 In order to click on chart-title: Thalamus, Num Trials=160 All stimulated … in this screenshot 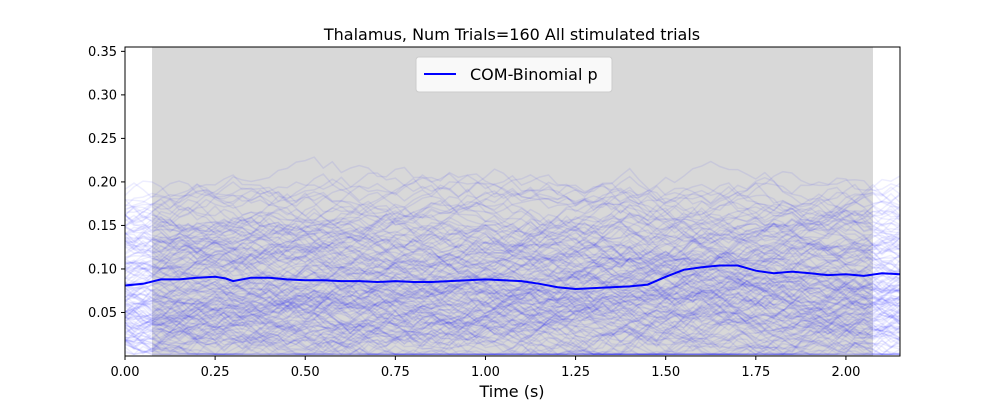, I will do `click(511, 34)`.